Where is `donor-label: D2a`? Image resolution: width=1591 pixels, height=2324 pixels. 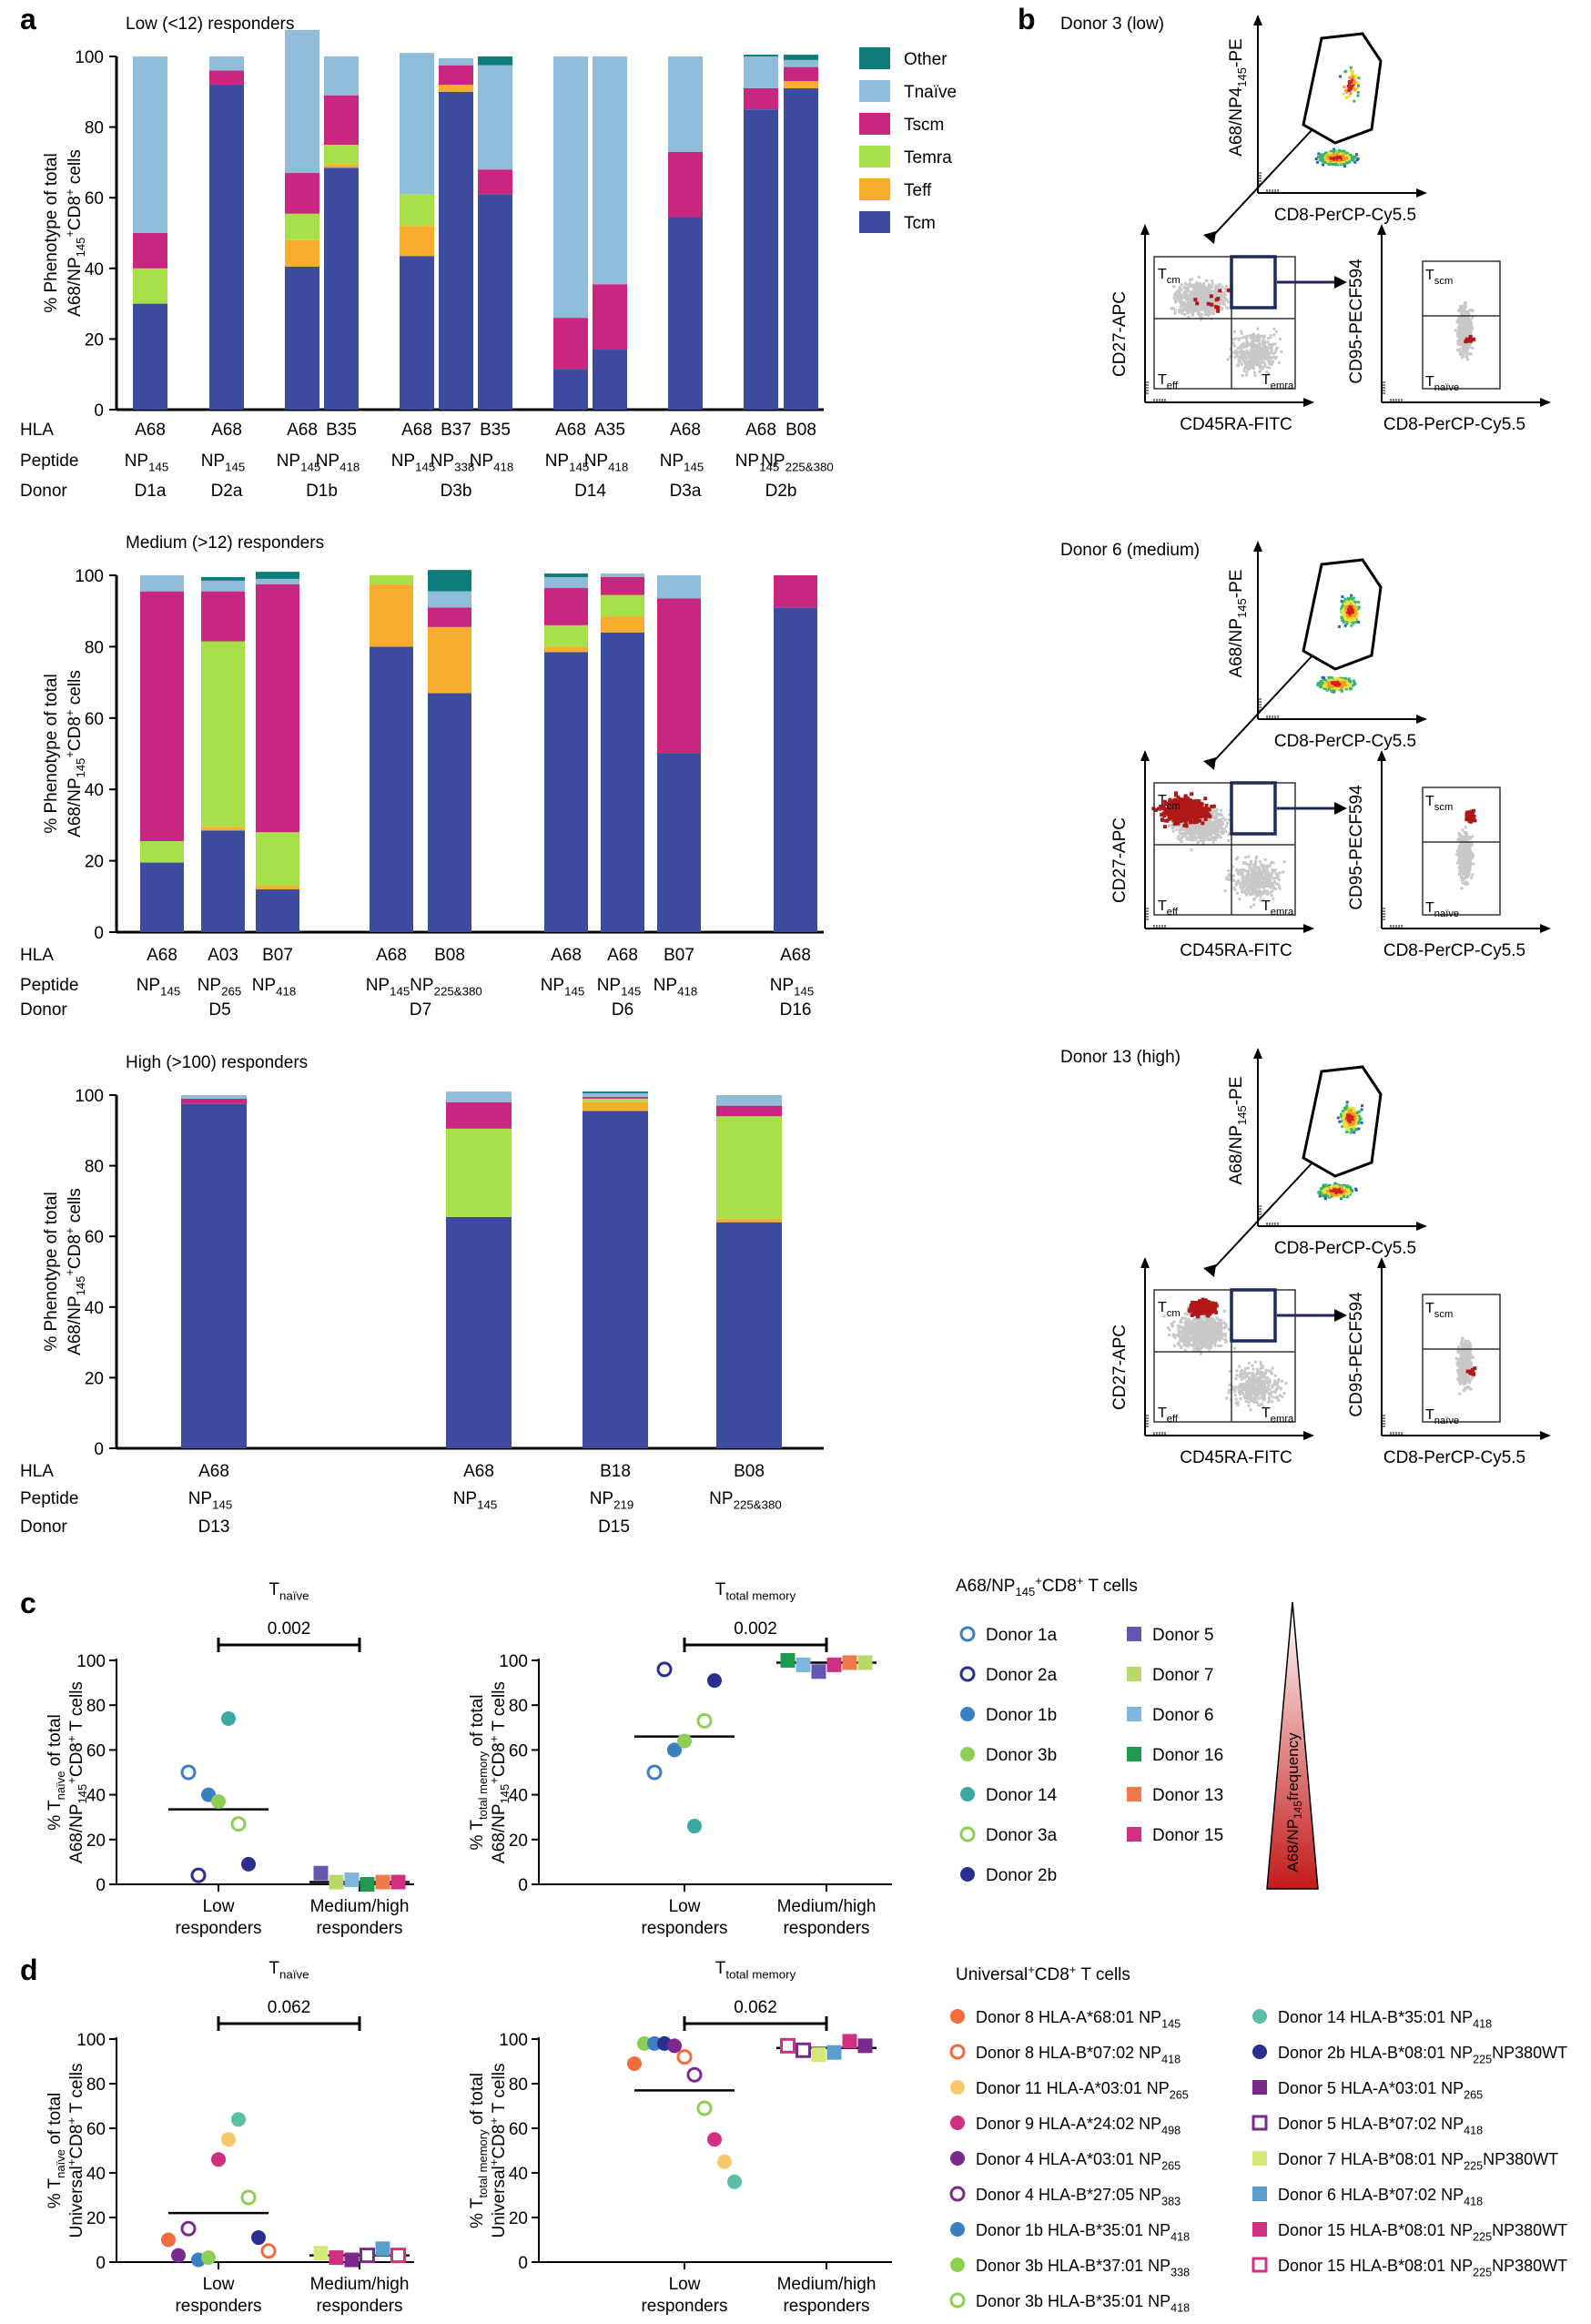 donor-label: D2a is located at coordinates (227, 491).